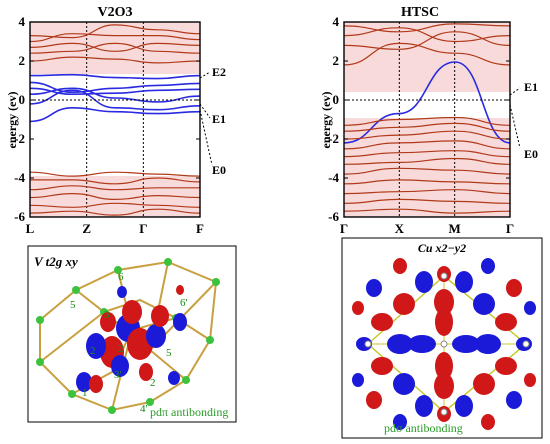 This screenshot has height=444, width=550. Describe the element at coordinates (85, 393) in the screenshot. I see `v-t2g-site-label: 1` at that location.